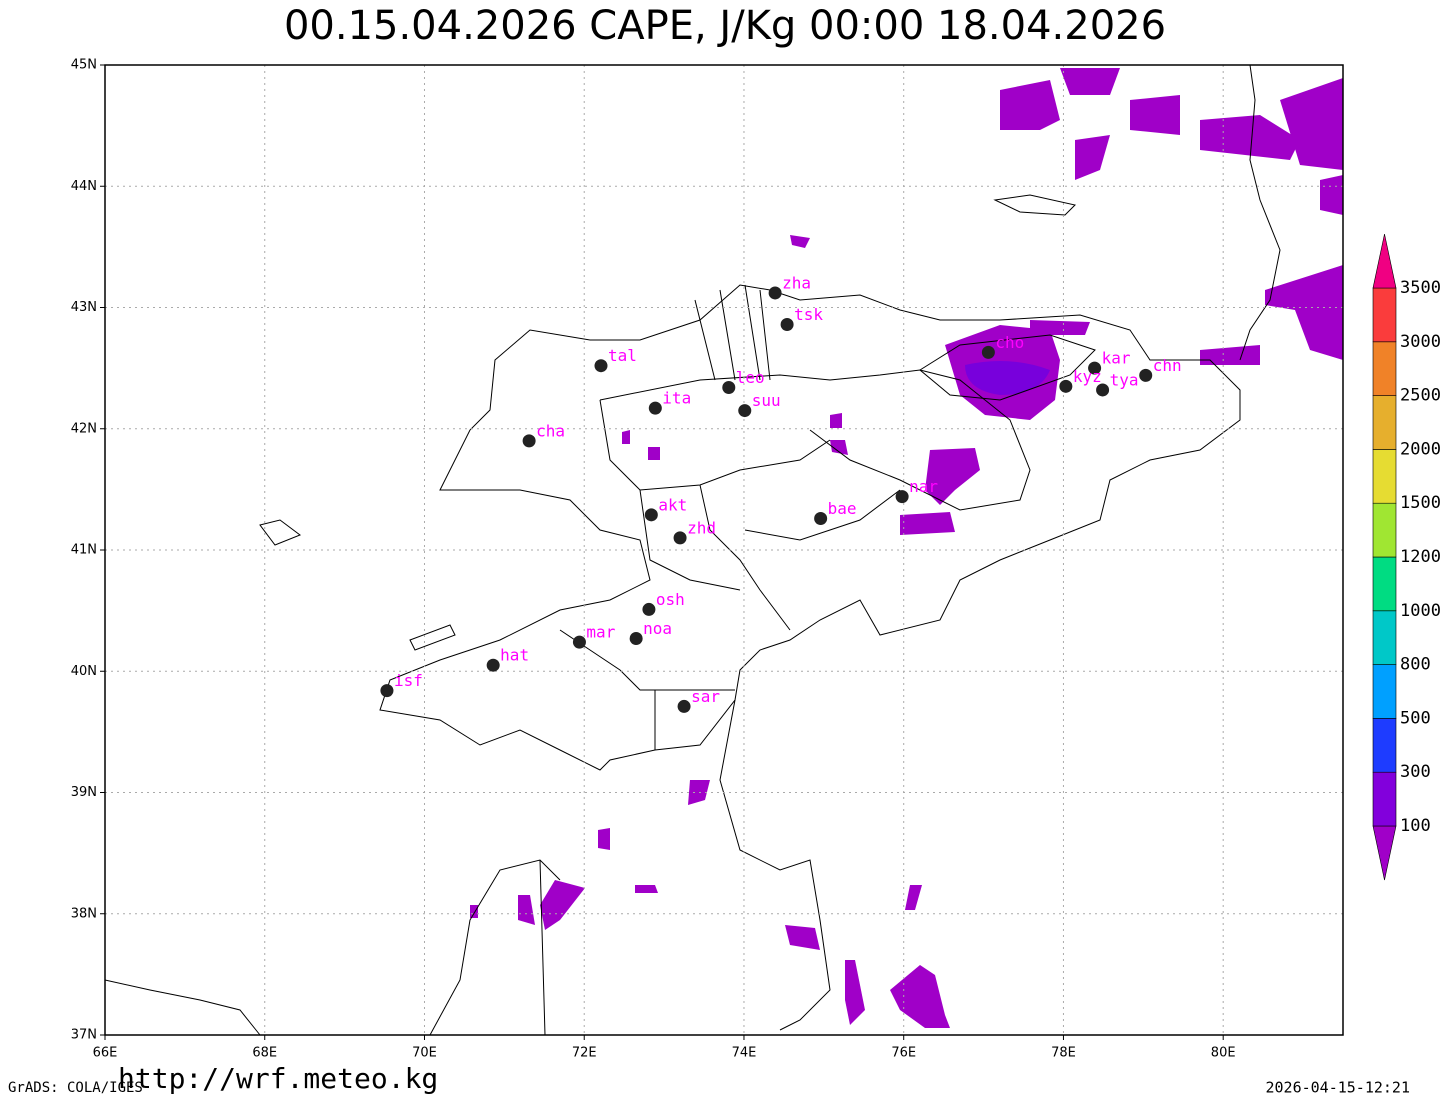 Image resolution: width=1450 pixels, height=1100 pixels. What do you see at coordinates (1420, 611) in the screenshot?
I see `colorbar-label: 1000` at bounding box center [1420, 611].